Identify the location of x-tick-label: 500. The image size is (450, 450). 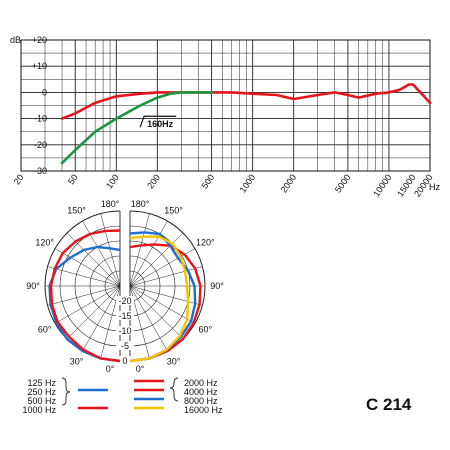
(207, 181).